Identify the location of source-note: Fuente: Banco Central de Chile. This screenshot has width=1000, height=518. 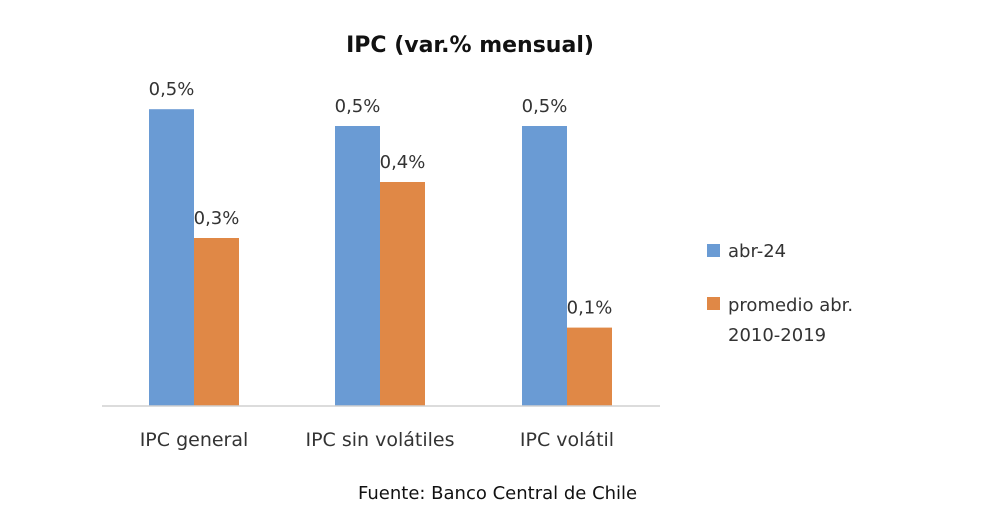
(497, 493).